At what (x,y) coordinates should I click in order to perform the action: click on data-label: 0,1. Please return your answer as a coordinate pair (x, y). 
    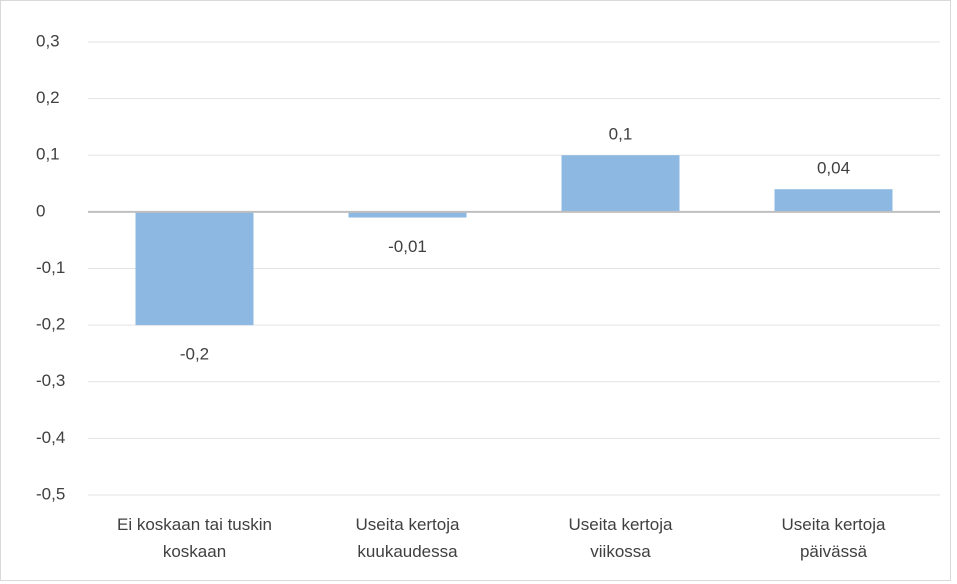
    Looking at the image, I should click on (621, 134).